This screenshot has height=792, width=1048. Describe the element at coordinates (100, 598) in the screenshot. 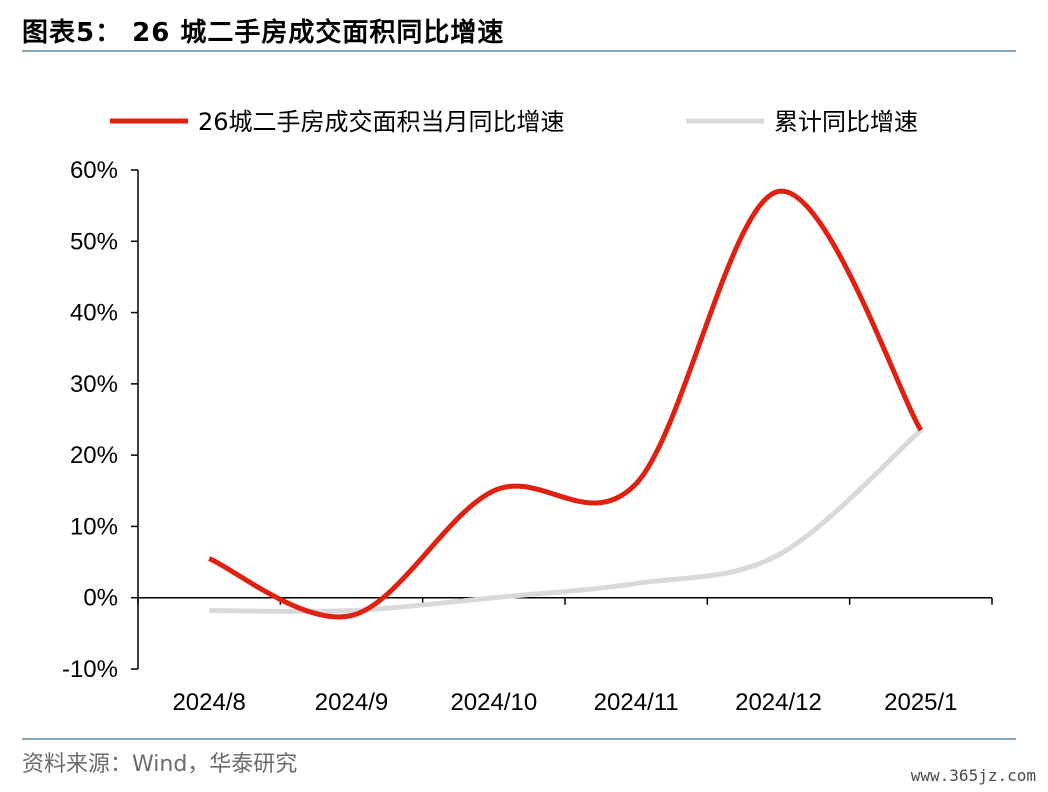

I see `y-tick-label: 0%` at that location.